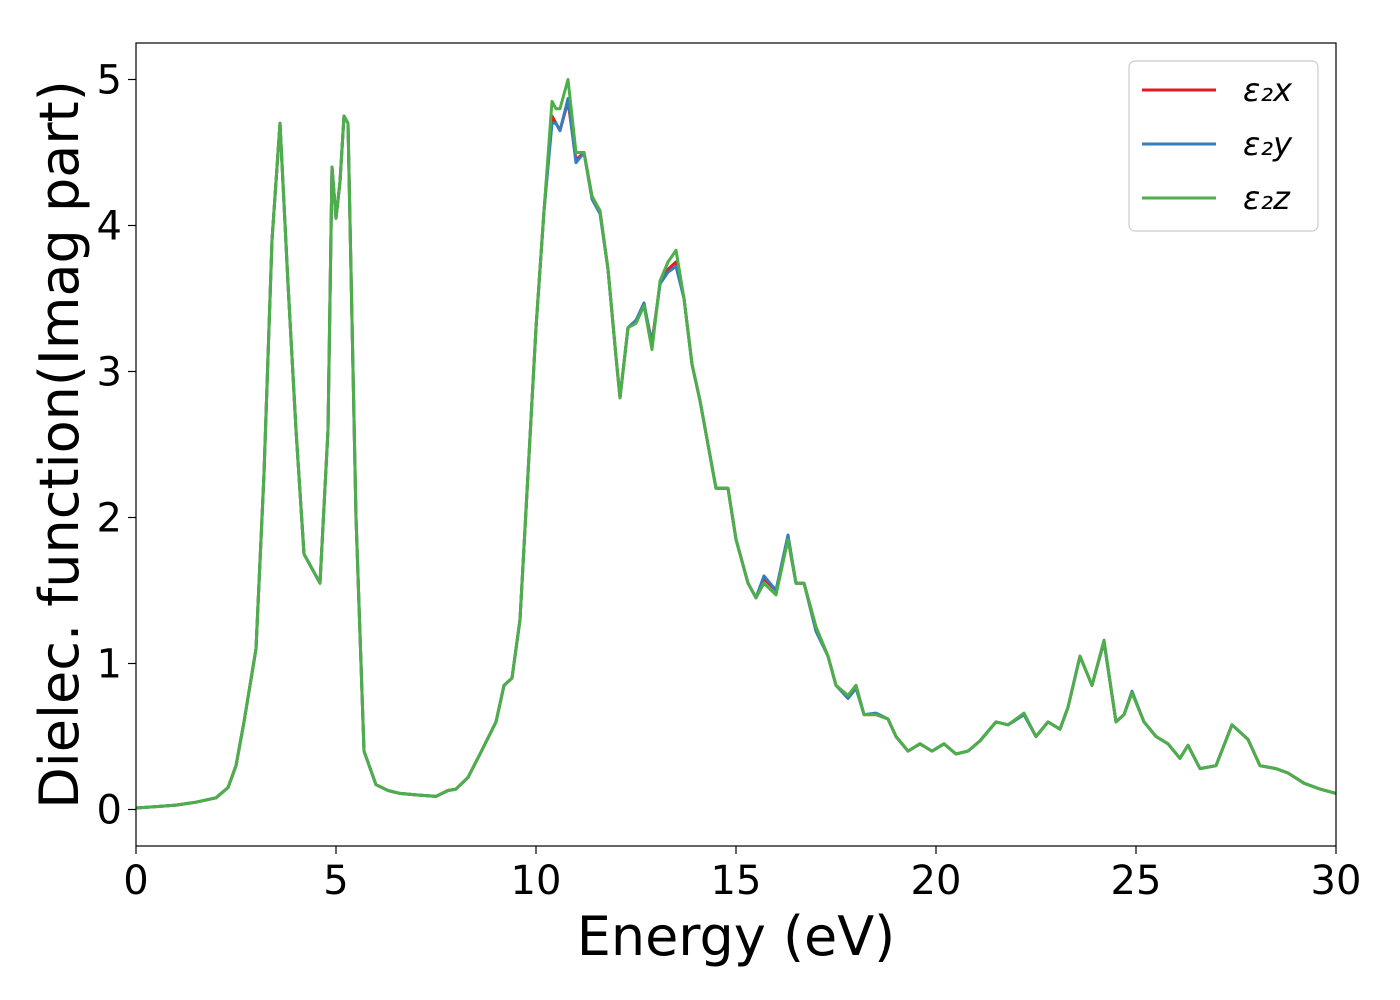 The width and height of the screenshot is (1400, 1000). What do you see at coordinates (936, 881) in the screenshot?
I see `x-tick-label: 20` at bounding box center [936, 881].